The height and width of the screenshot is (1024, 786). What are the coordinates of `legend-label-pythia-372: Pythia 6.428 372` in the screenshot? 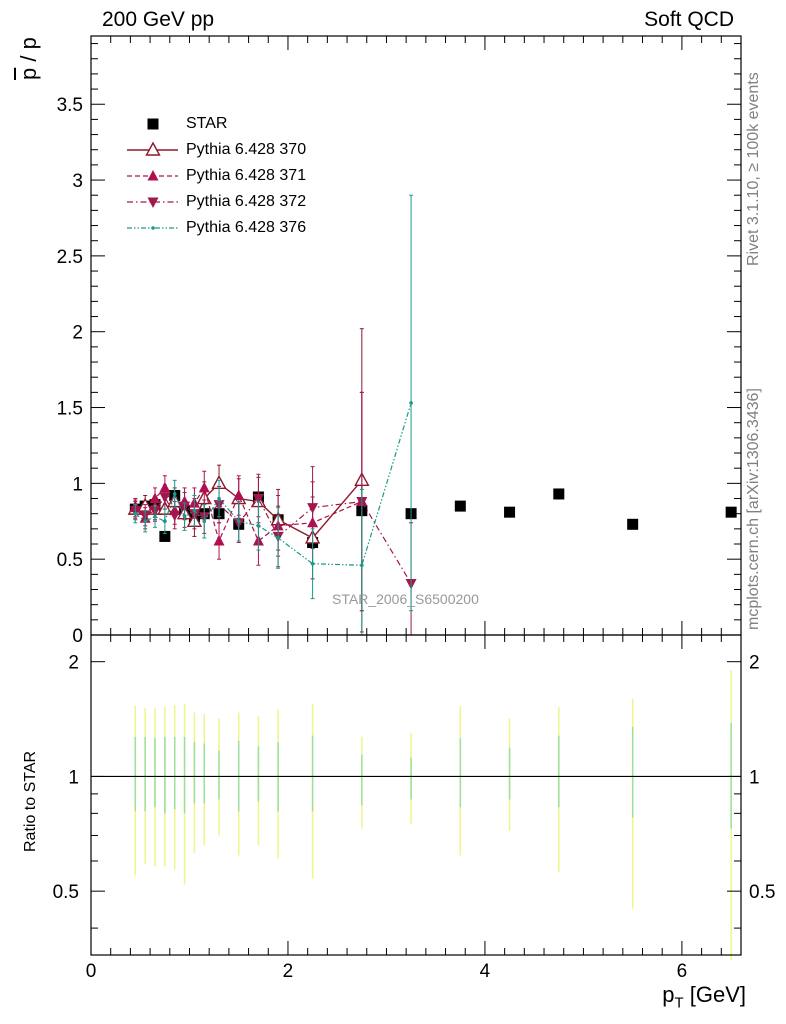 It's located at (246, 201).